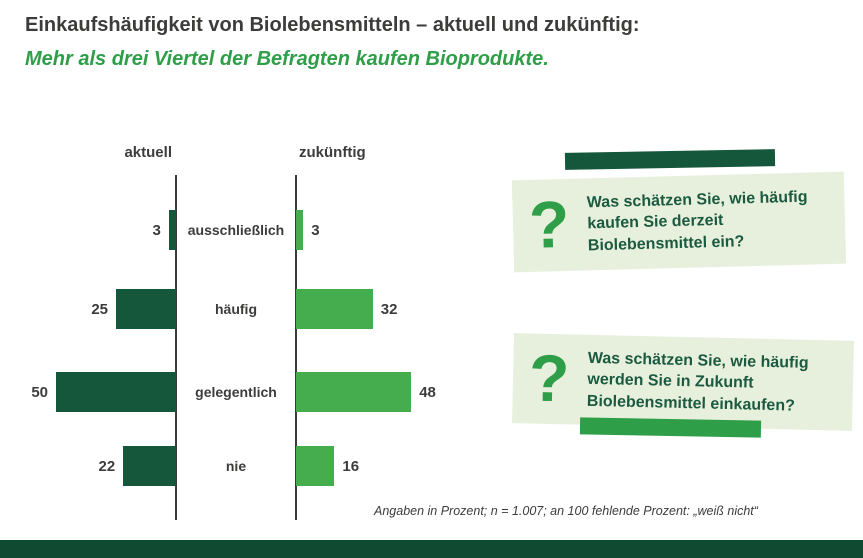 This screenshot has height=558, width=863. I want to click on aktuell-cell: 3, so click(88, 230).